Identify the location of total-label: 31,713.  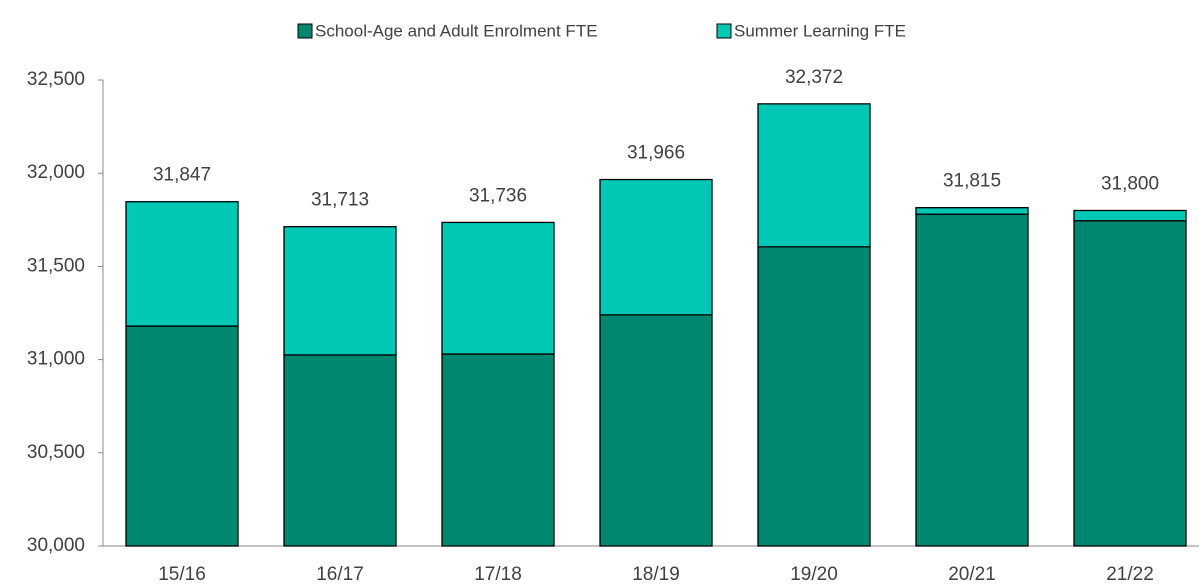
(340, 200).